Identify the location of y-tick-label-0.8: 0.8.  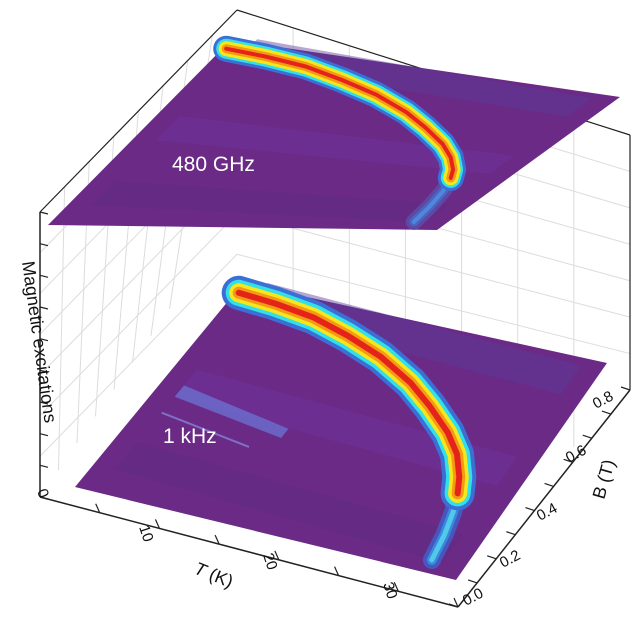
(603, 400).